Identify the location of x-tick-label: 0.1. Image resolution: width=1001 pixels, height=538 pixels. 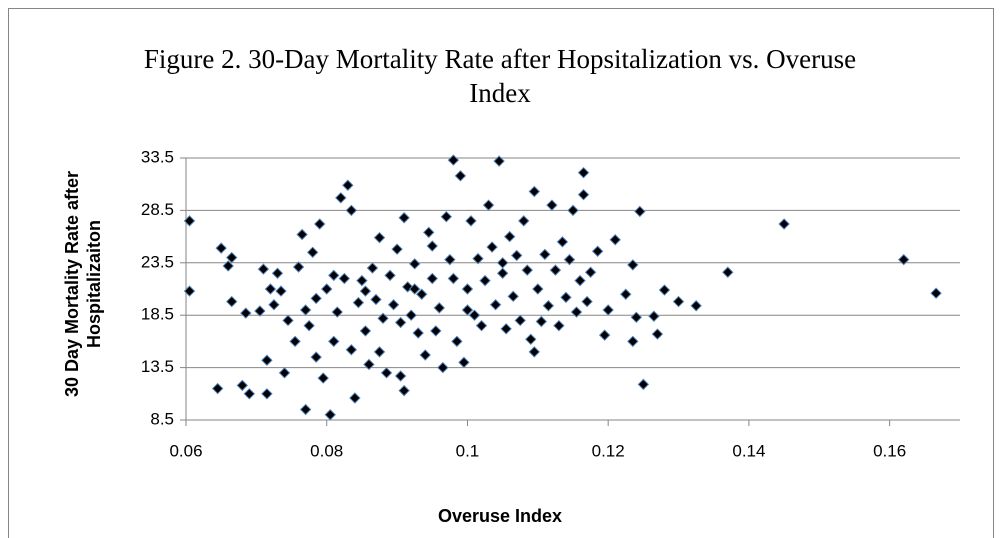
(468, 450).